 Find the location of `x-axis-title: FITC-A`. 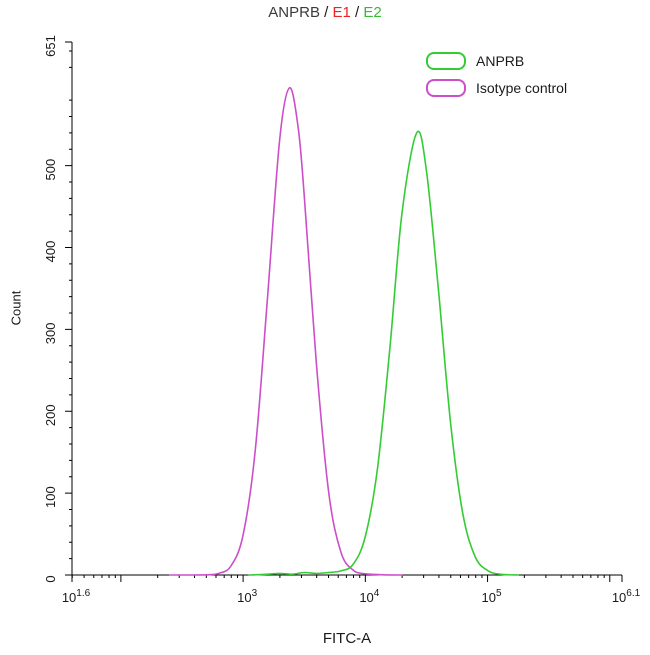

x-axis-title: FITC-A is located at coordinates (347, 638).